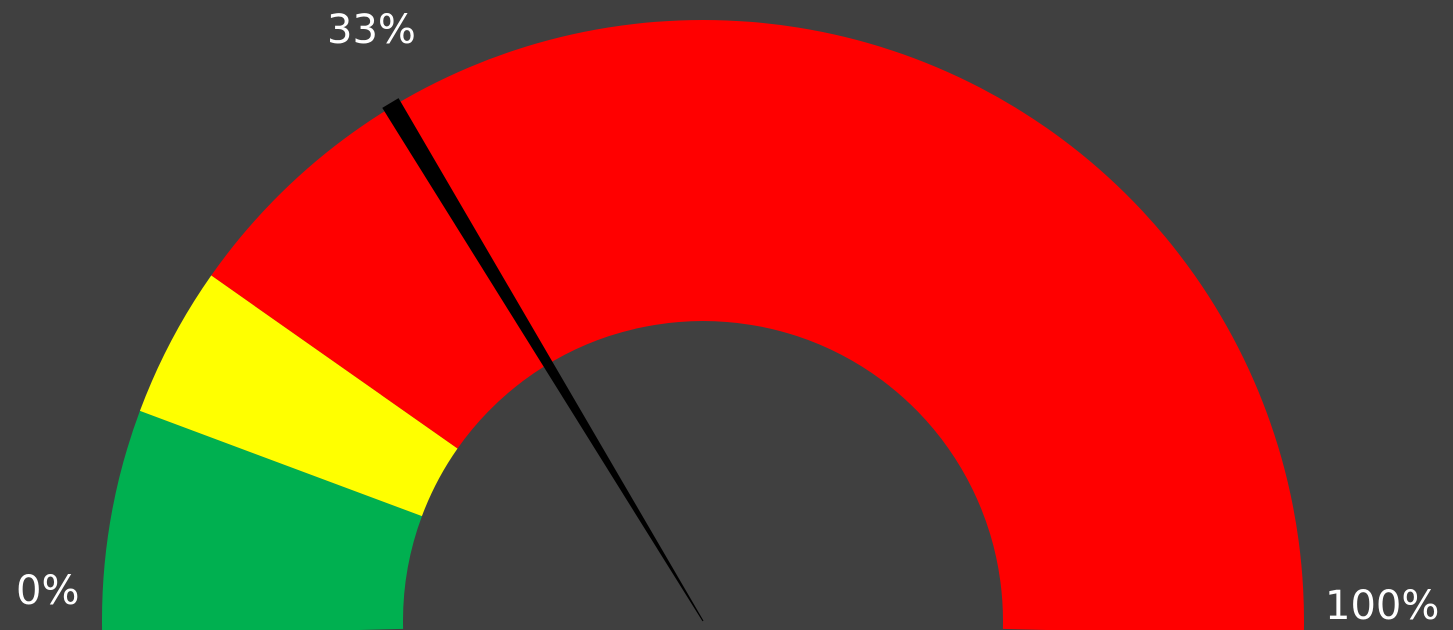 The height and width of the screenshot is (630, 1453). Describe the element at coordinates (1382, 606) in the screenshot. I see `gauge-max-label: 100%` at that location.